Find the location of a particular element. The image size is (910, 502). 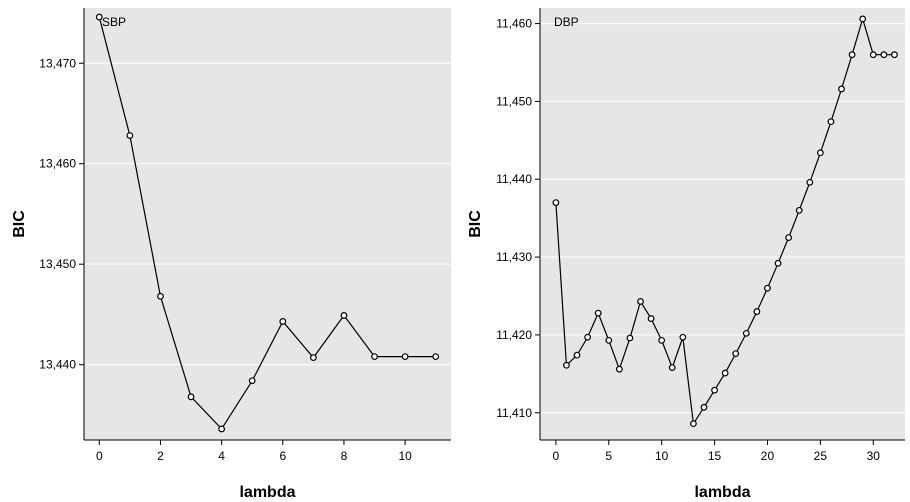

y-tick-label: 11,460 is located at coordinates (514, 24).